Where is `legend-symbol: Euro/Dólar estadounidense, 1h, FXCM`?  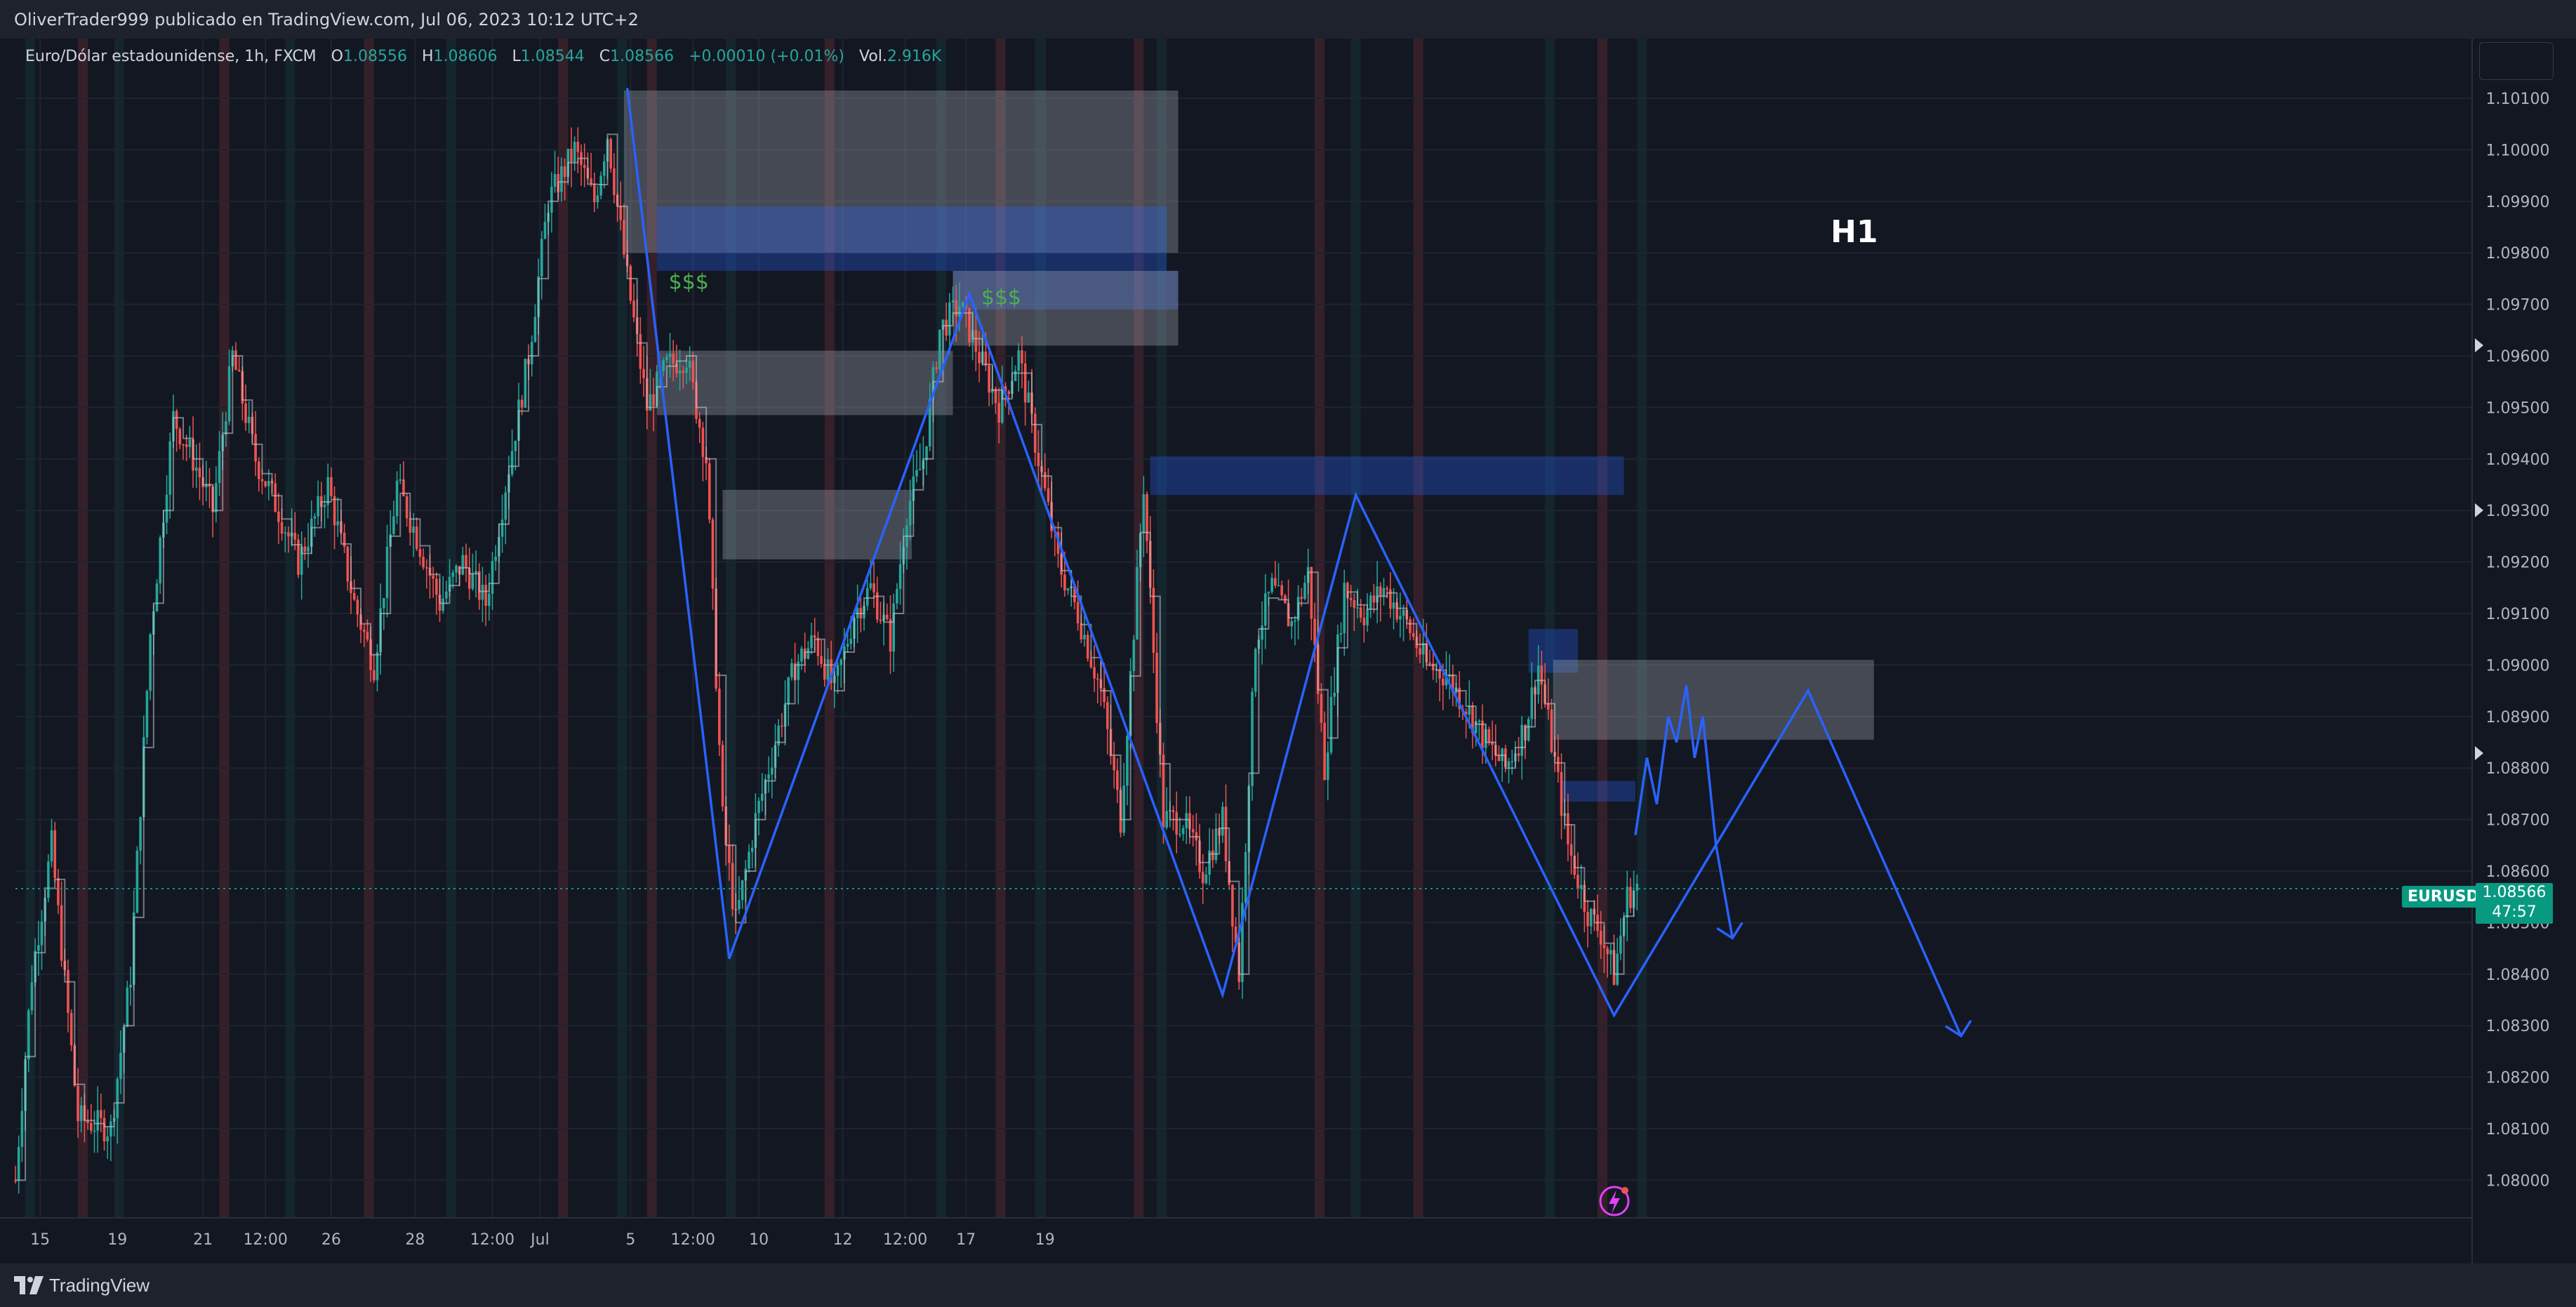
legend-symbol: Euro/Dólar estadounidense, 1h, FXCM is located at coordinates (171, 56).